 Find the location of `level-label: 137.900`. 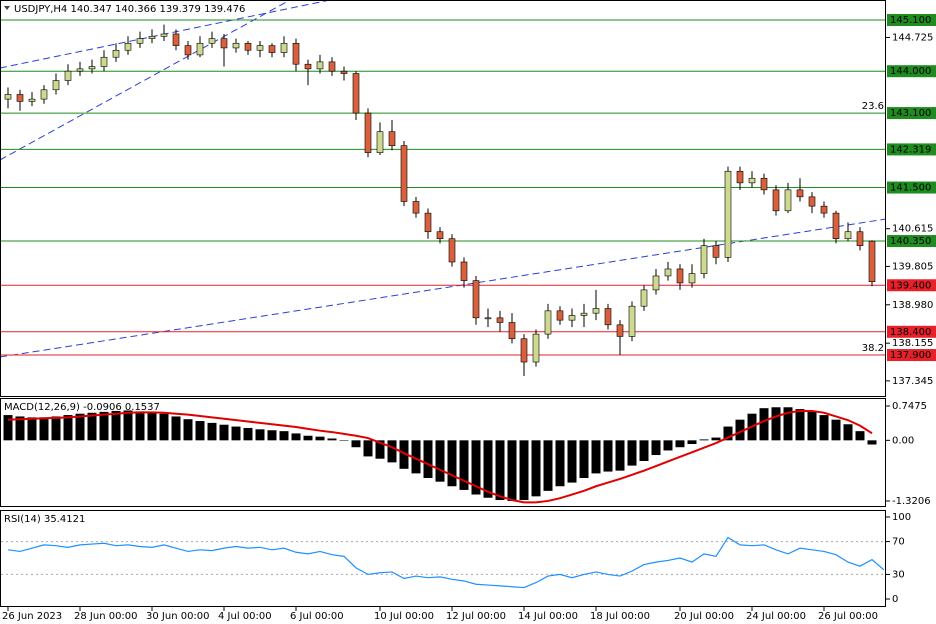

level-label: 137.900 is located at coordinates (910, 355).